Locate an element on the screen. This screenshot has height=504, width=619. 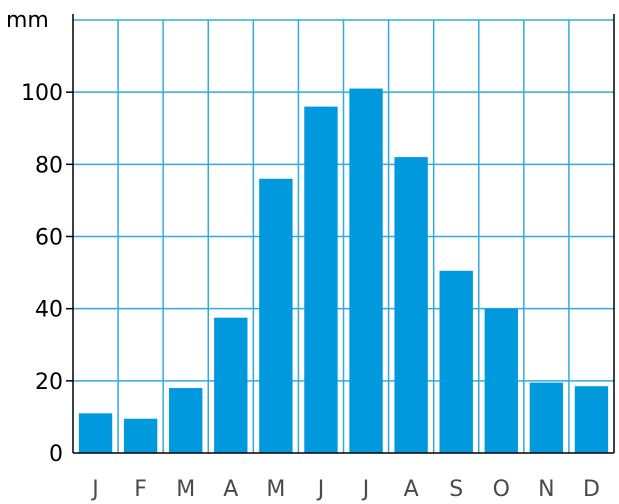
y-tick-label: 40 is located at coordinates (49, 310).